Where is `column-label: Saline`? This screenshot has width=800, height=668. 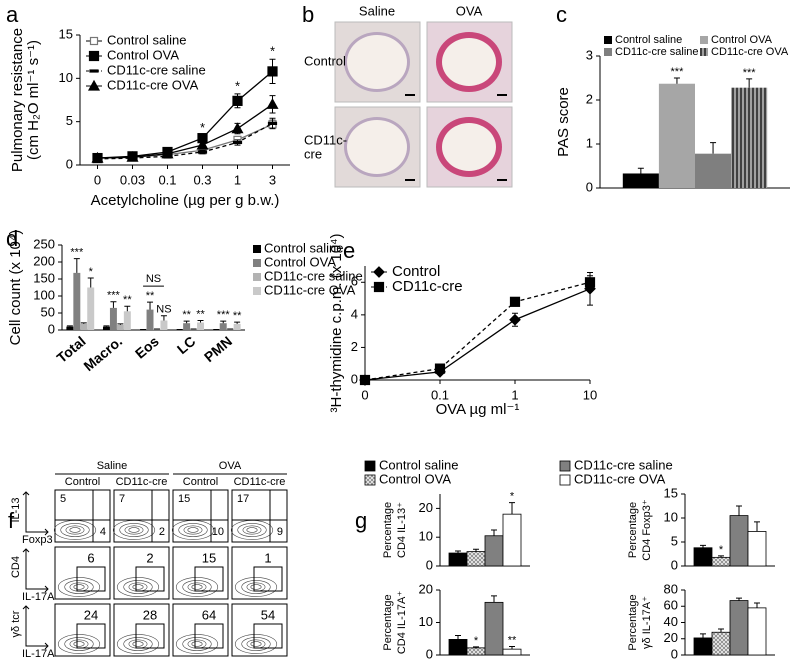 column-label: Saline is located at coordinates (377, 10).